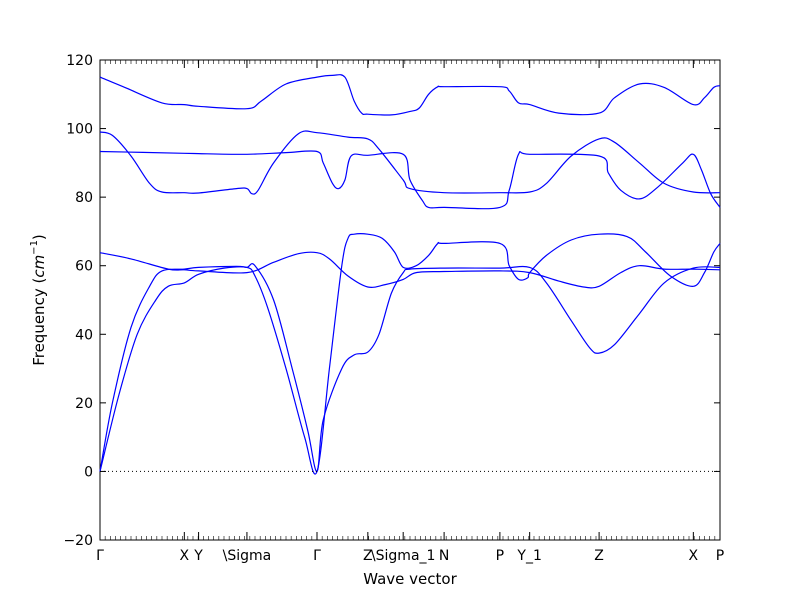  Describe the element at coordinates (528, 556) in the screenshot. I see `x-tick-label: Y_1` at that location.